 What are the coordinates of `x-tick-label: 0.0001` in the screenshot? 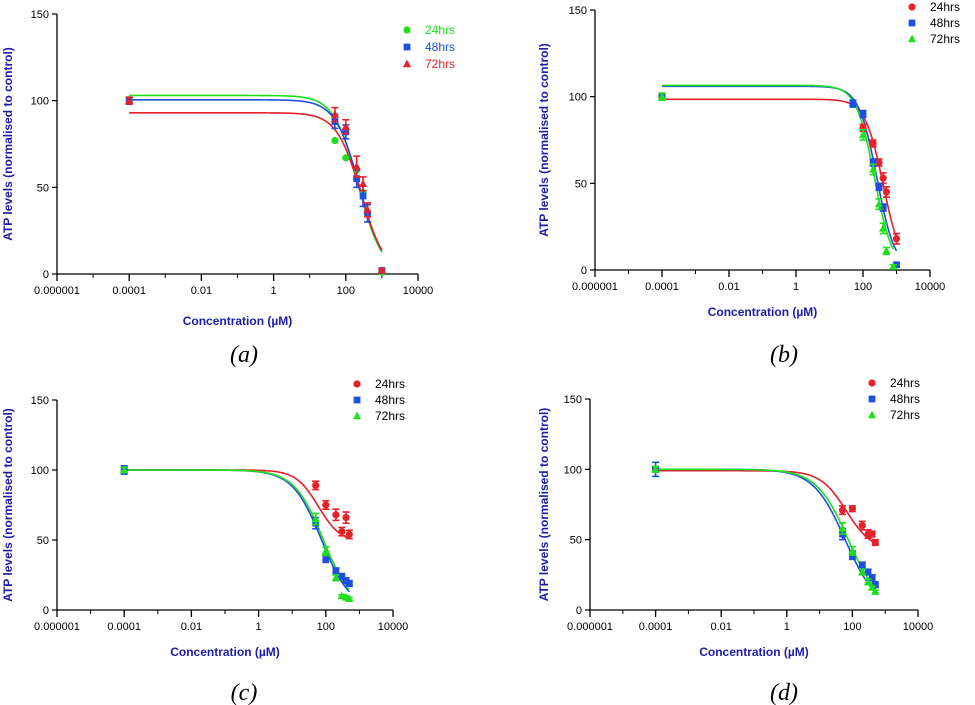 It's located at (656, 627).